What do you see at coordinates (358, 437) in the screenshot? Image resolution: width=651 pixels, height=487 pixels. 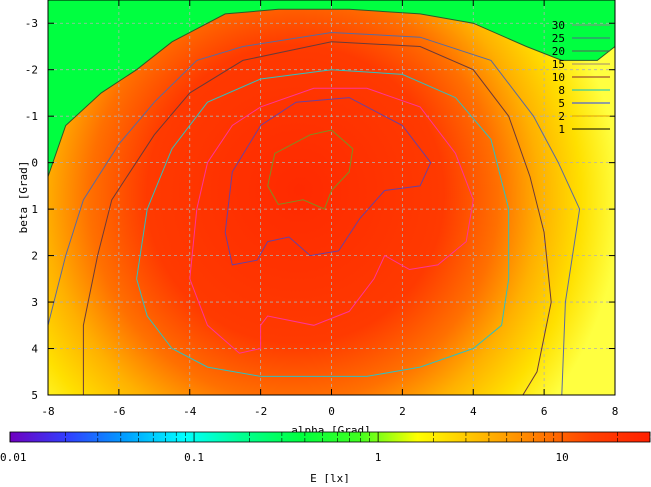 I see `colorbar-minor-ticks` at bounding box center [358, 437].